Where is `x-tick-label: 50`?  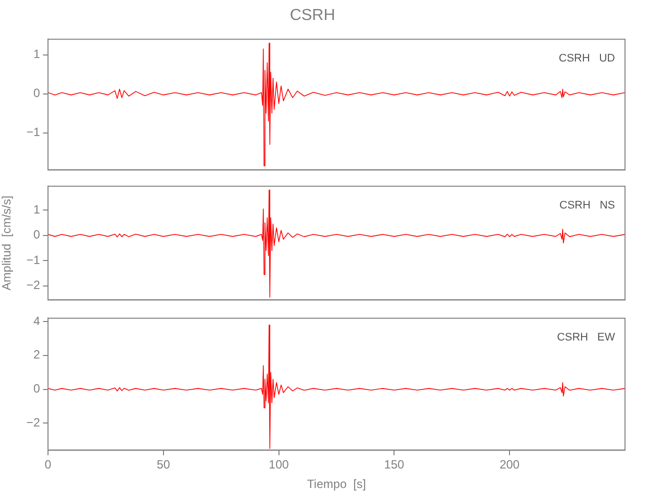
x-tick-label: 50 is located at coordinates (163, 465).